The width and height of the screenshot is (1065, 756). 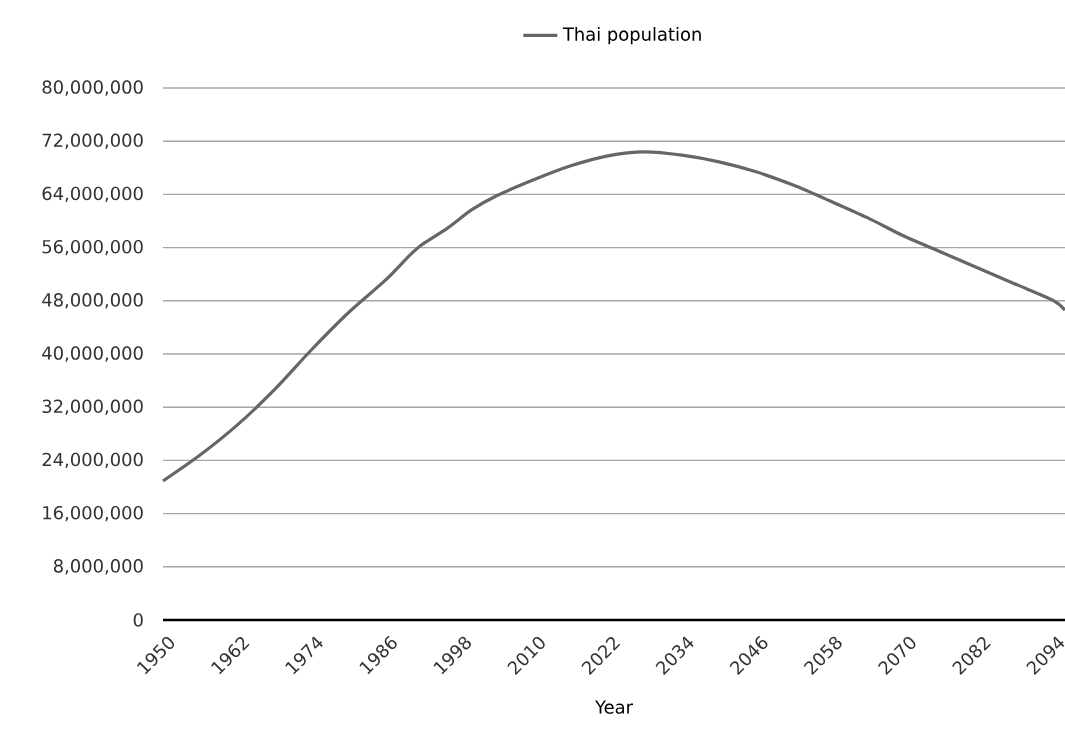 I want to click on y-tick-label: 0, so click(x=138, y=620).